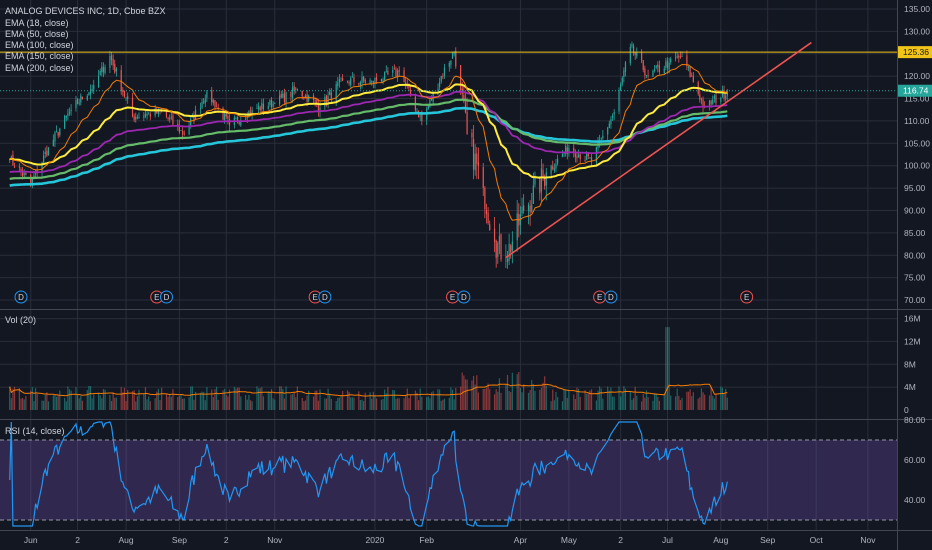 Image resolution: width=932 pixels, height=550 pixels. I want to click on event-marker-earnings: E, so click(453, 297).